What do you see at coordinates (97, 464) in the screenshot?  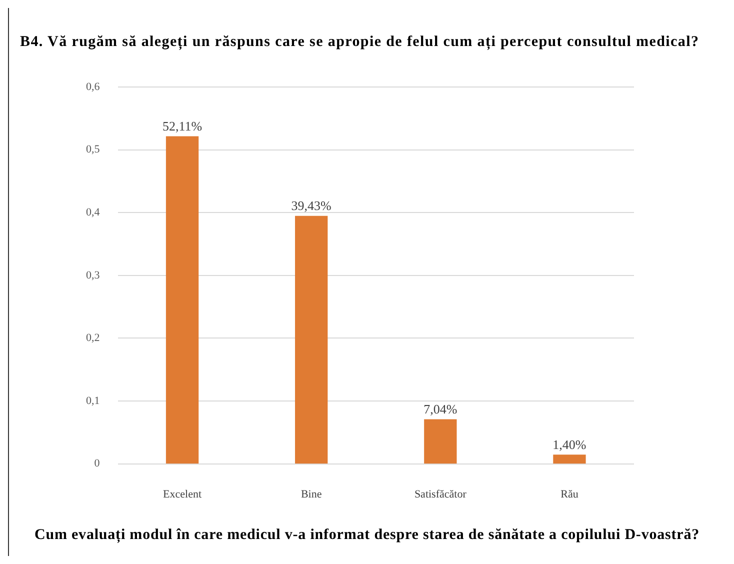 I see `y-tick-label: 0` at bounding box center [97, 464].